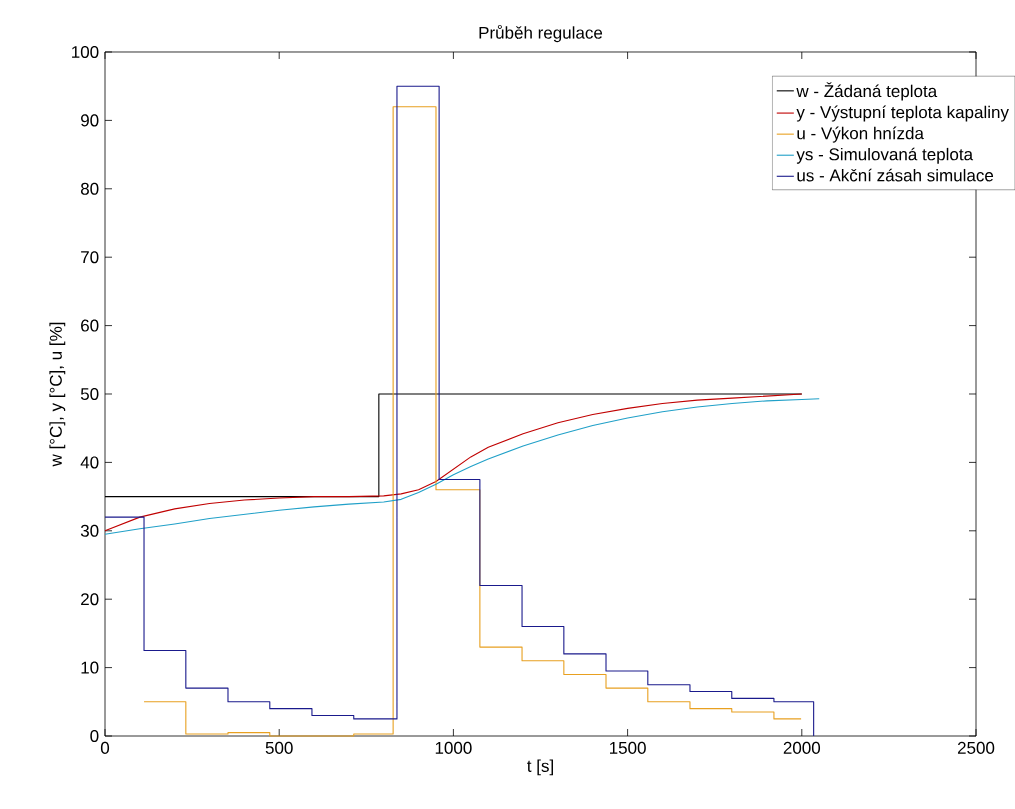 The width and height of the screenshot is (1015, 809). What do you see at coordinates (895, 175) in the screenshot?
I see `legend-label: us - Akční zásah simulace` at bounding box center [895, 175].